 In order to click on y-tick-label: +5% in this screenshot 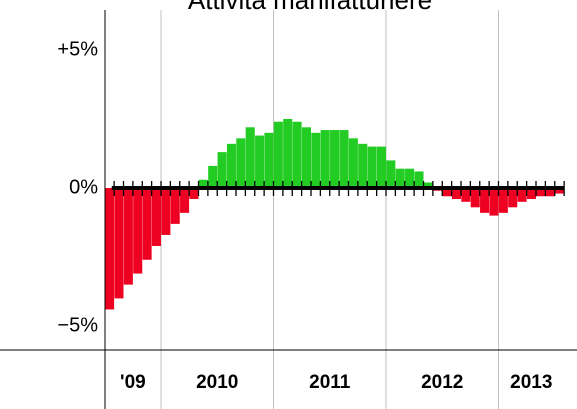, I will do `click(77, 49)`.